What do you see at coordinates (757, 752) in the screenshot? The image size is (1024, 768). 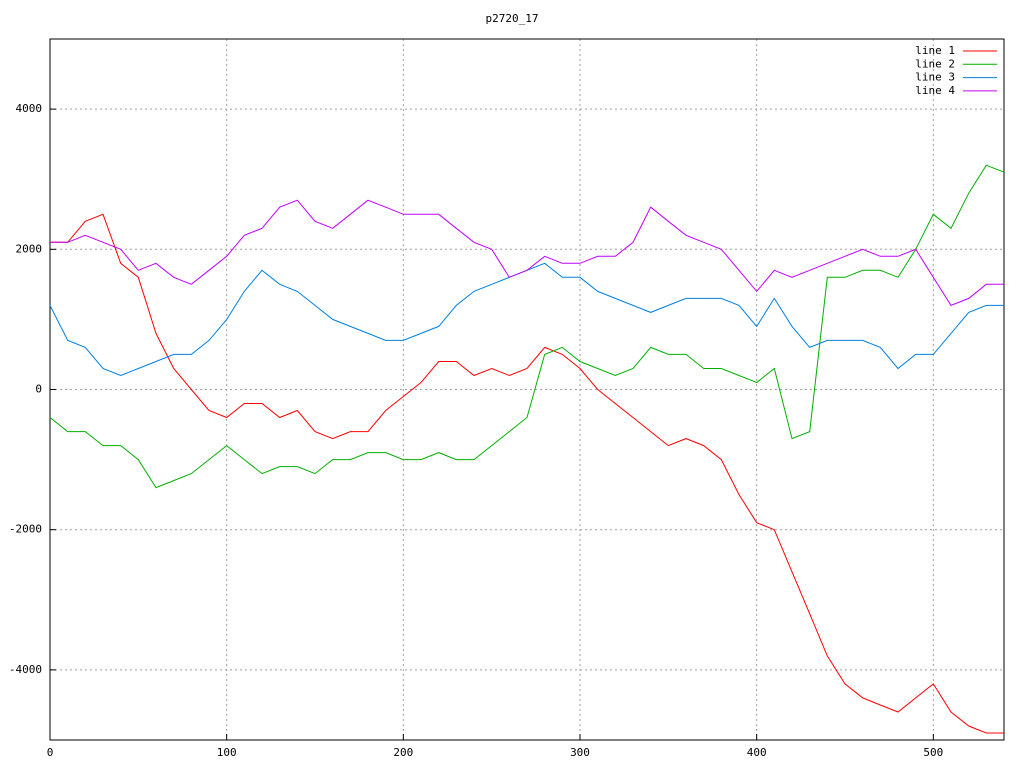 I see `x-tick-label: 400` at bounding box center [757, 752].